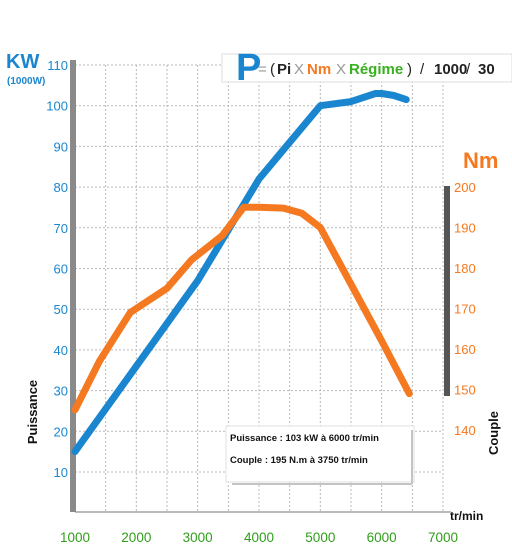  I want to click on right-axis-title: Couple, so click(493, 433).